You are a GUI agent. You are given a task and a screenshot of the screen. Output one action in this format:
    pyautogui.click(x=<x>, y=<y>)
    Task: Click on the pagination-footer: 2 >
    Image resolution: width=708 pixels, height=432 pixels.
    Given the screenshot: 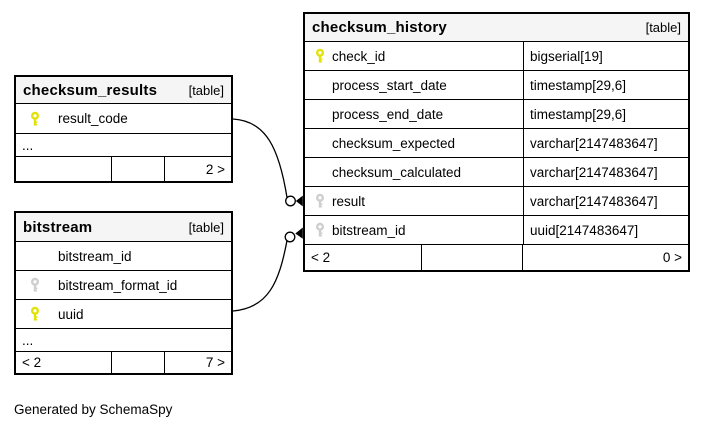 What is the action you would take?
    pyautogui.click(x=123, y=169)
    